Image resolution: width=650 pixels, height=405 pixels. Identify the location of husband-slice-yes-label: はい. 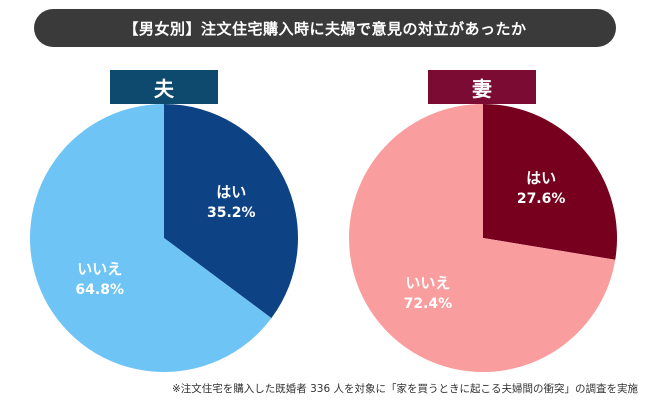
(231, 192).